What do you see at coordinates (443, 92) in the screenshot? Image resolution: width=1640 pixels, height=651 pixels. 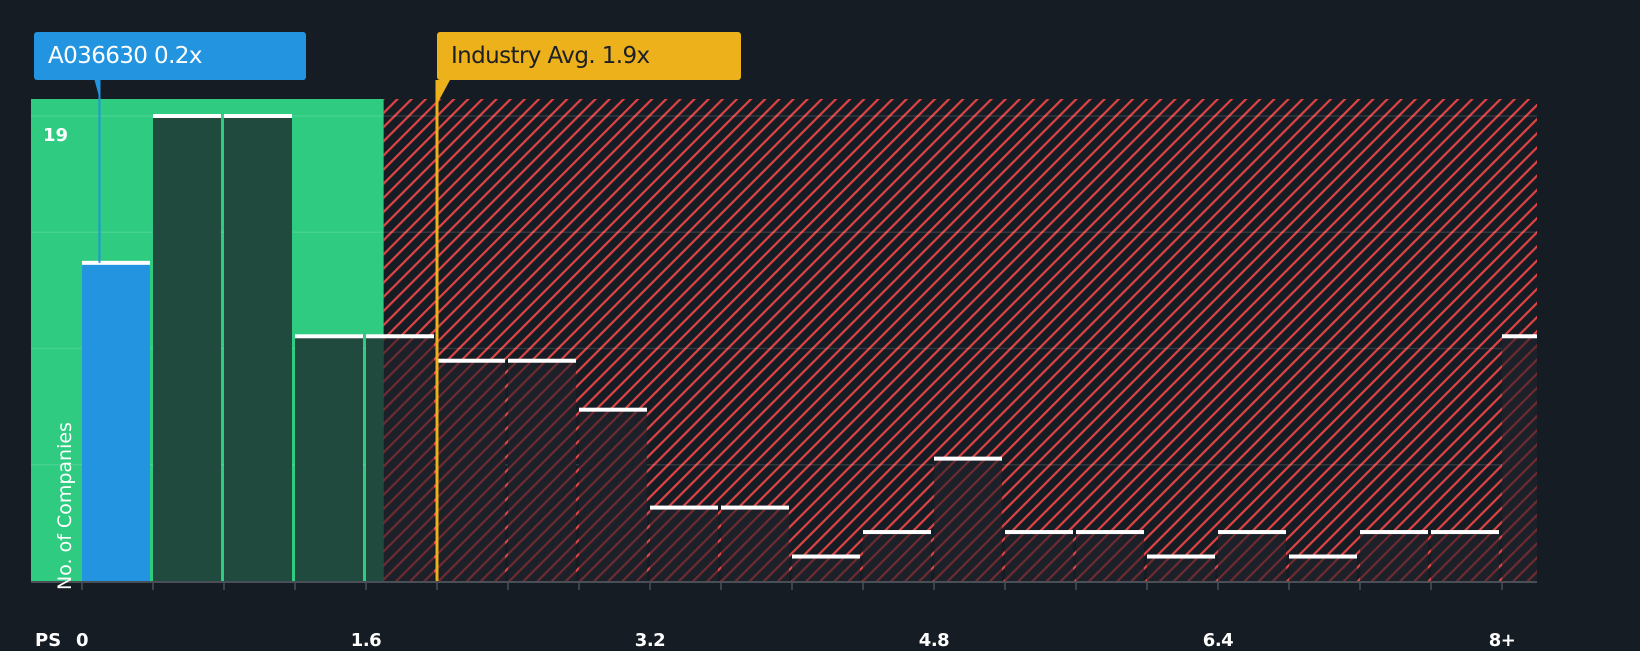 I see `industry-callout-pointer` at bounding box center [443, 92].